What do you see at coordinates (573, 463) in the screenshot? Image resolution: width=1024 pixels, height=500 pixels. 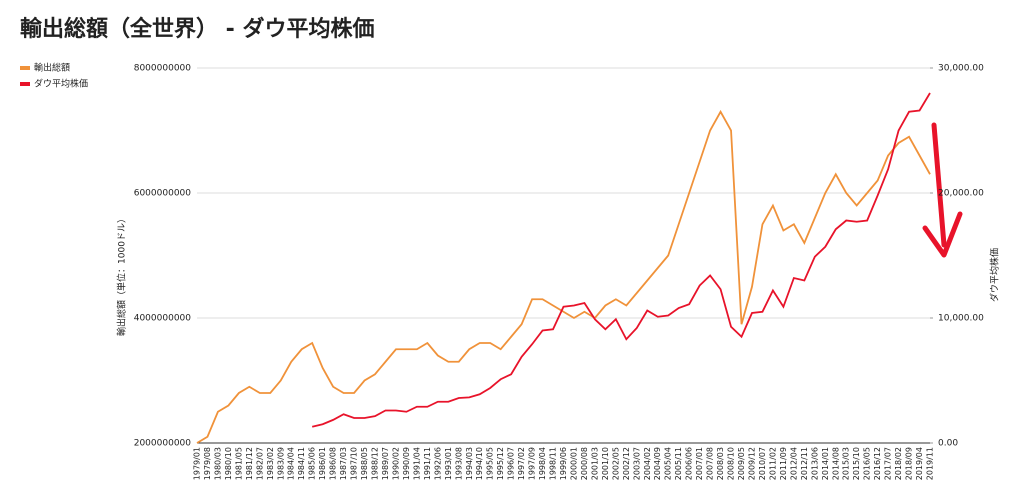 I see `x-tick-label: 2000/01` at bounding box center [573, 463].